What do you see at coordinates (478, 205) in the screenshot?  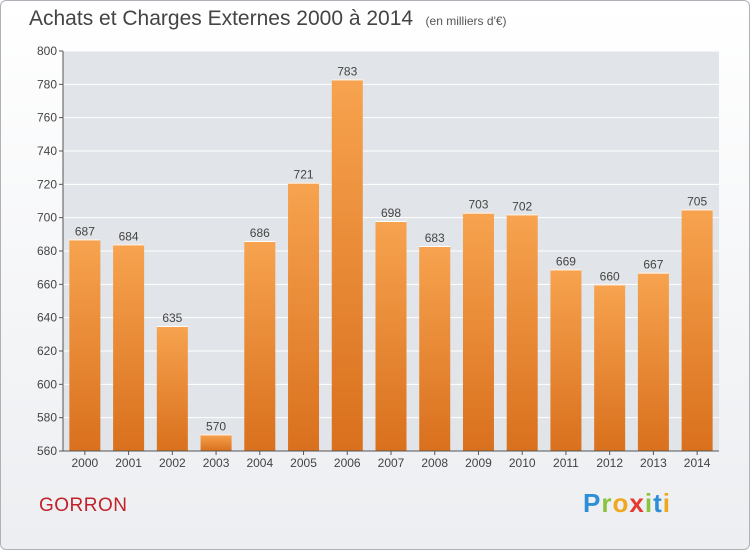 I see `bar-value-label: 703` at bounding box center [478, 205].